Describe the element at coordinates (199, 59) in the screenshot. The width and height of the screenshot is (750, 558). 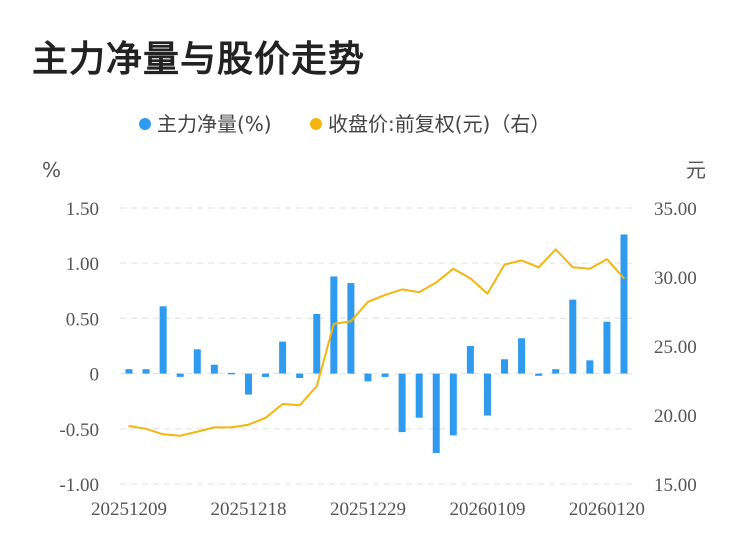
I see `chart-title: 主力净量与股价走势` at that location.